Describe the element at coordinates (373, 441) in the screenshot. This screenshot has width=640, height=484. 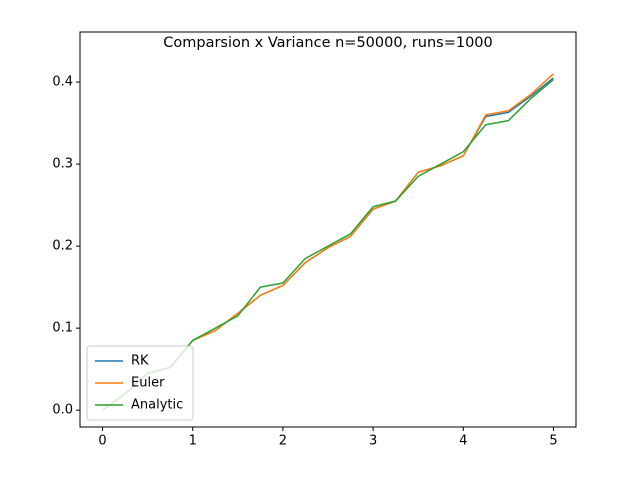
I see `x-tick-label: 3` at that location.